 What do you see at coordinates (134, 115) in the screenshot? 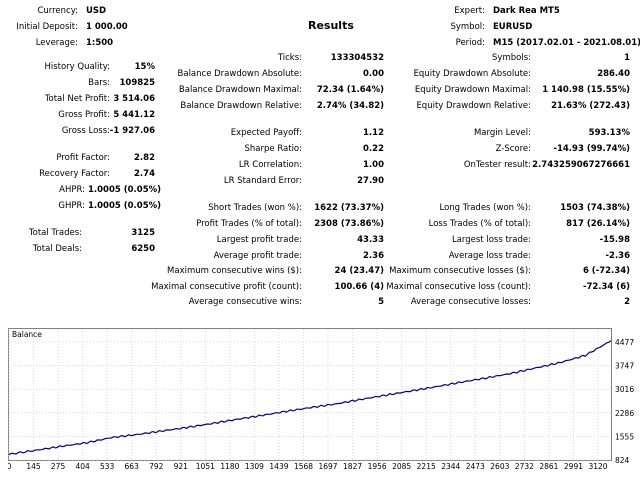
I see `gross-profit-value: 5 441.12` at bounding box center [134, 115].